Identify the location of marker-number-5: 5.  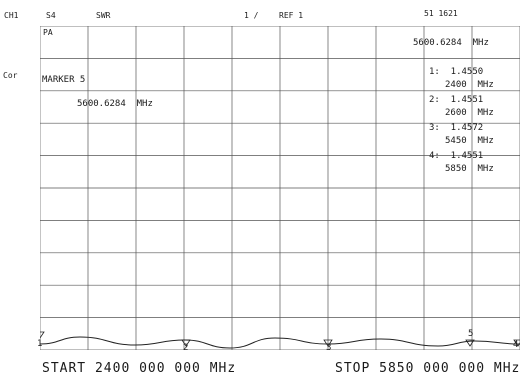
(471, 334).